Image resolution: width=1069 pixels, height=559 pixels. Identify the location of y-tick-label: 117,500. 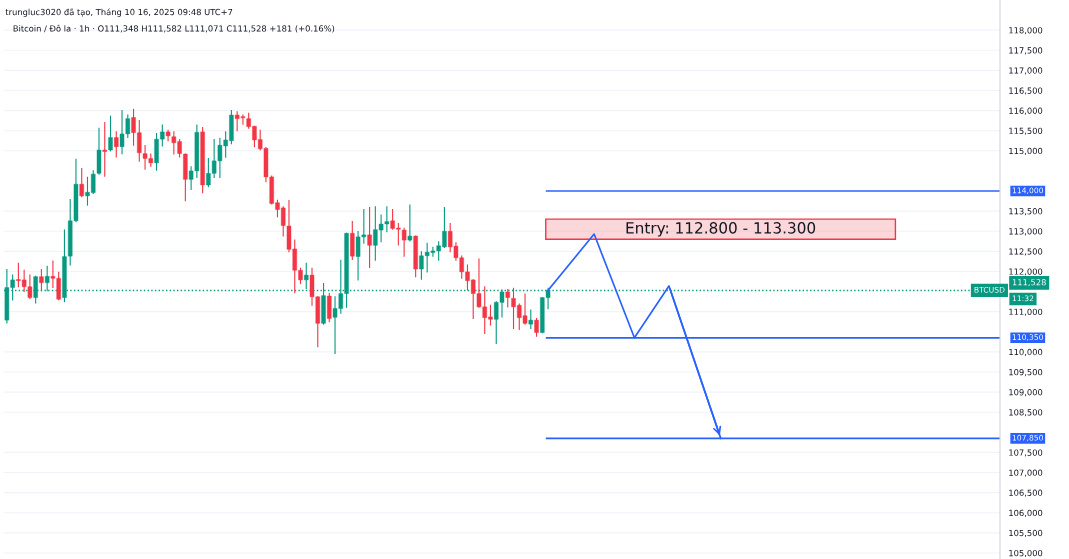
(1026, 51).